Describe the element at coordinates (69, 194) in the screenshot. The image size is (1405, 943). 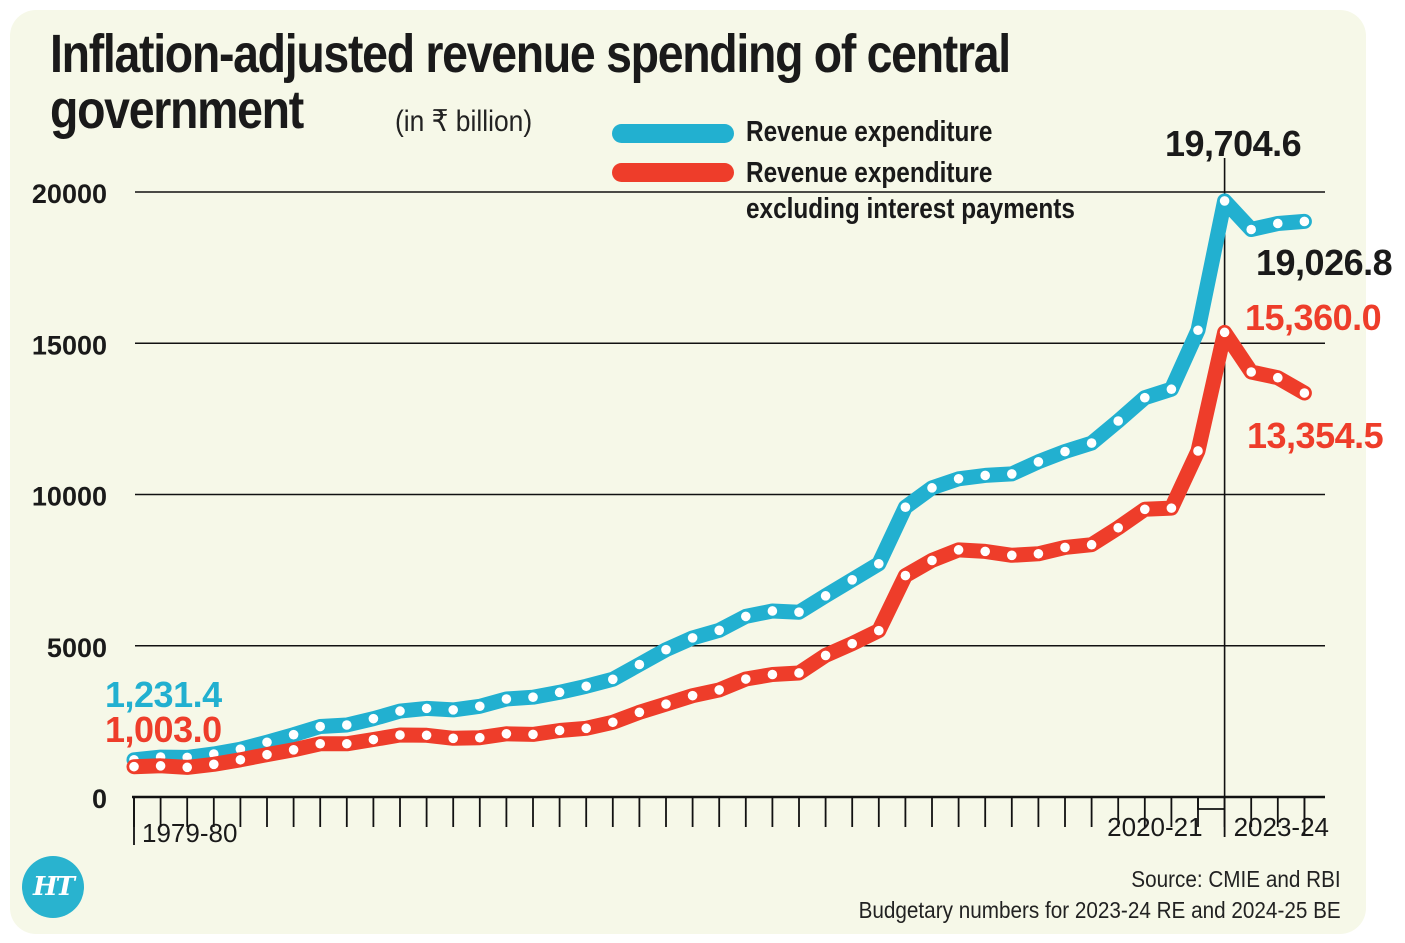
I see `y-tick-label: 20000` at that location.